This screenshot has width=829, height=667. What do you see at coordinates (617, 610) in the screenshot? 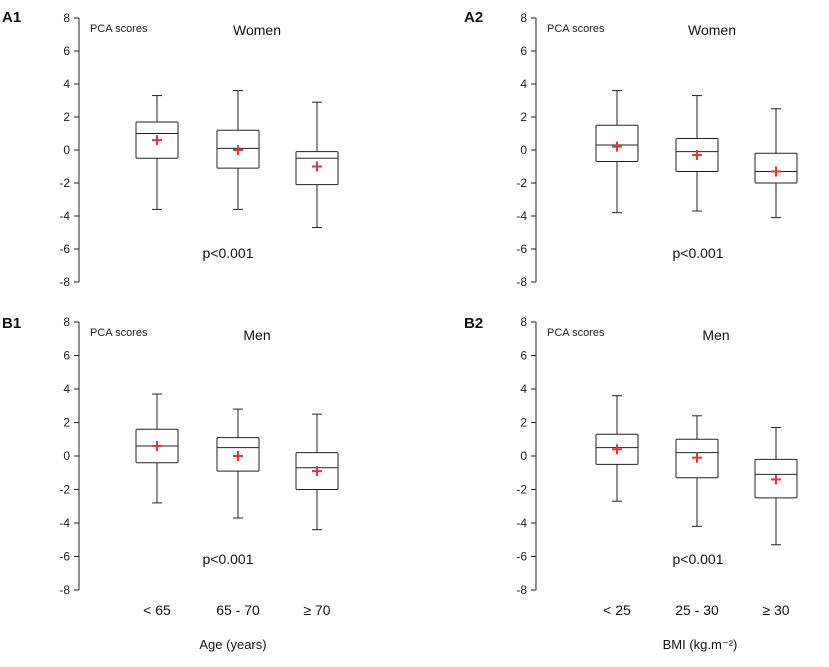
I see `x-category-label: < 25` at bounding box center [617, 610].